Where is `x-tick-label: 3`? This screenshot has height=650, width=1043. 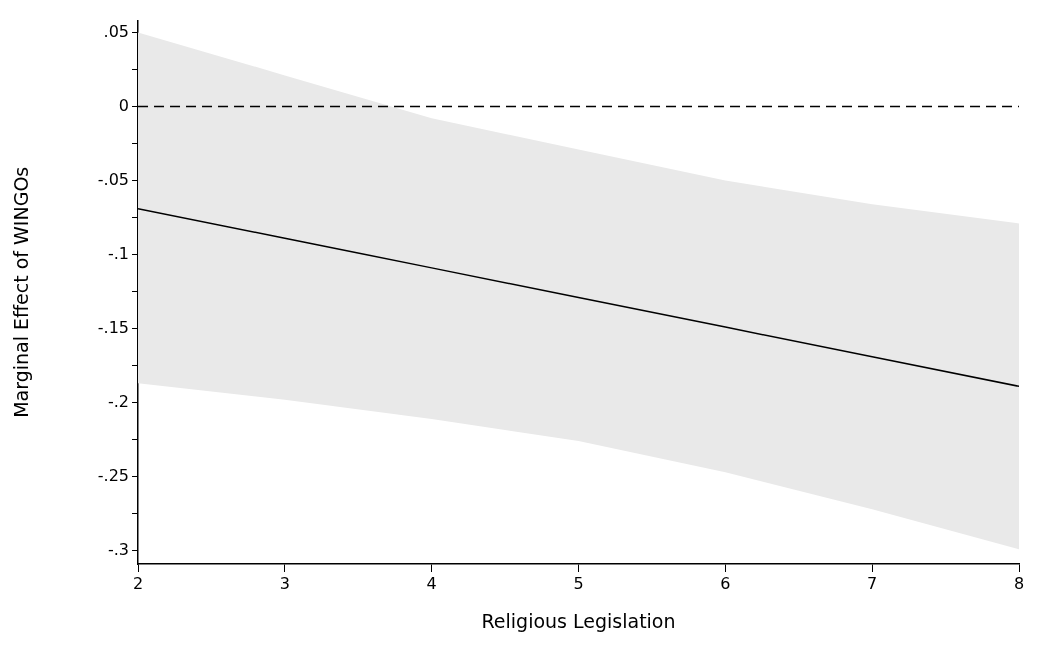
x-tick-label: 3 is located at coordinates (284, 583).